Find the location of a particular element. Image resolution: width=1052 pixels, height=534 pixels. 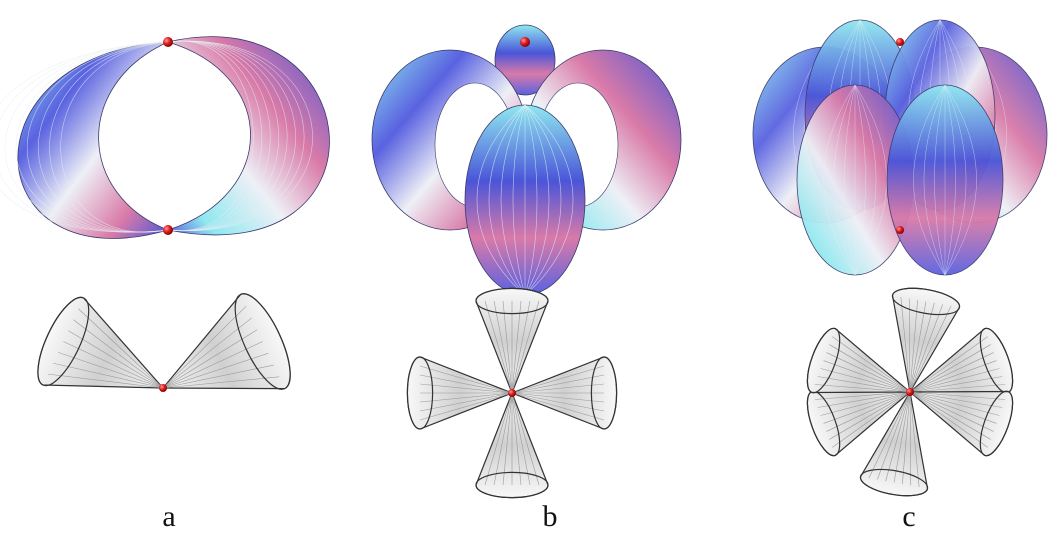

lobe-front is located at coordinates (525, 200).